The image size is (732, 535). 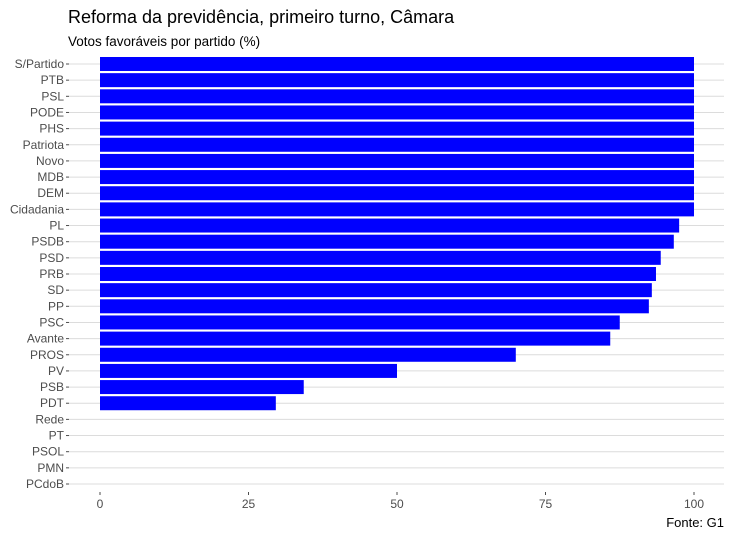 What do you see at coordinates (44, 145) in the screenshot?
I see `y-tick-label: Patriota` at bounding box center [44, 145].